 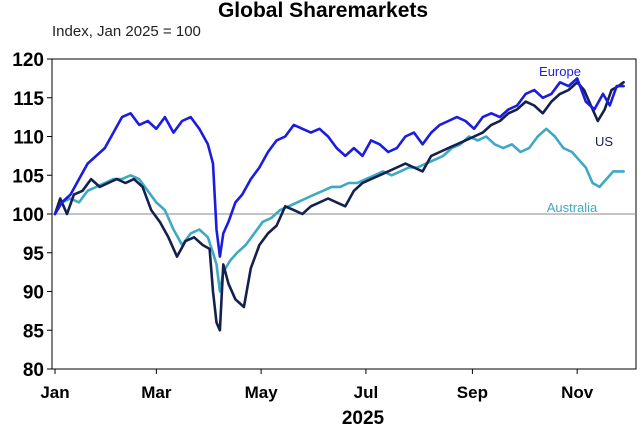 What do you see at coordinates (28, 60) in the screenshot?
I see `y-tick-label: 120` at bounding box center [28, 60].